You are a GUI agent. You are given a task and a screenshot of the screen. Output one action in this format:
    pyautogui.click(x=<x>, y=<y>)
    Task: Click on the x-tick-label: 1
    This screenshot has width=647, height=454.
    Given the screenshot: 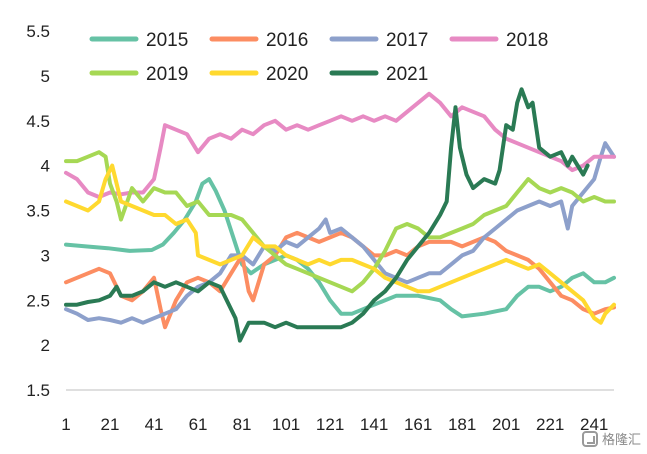 What is the action you would take?
    pyautogui.click(x=65, y=424)
    